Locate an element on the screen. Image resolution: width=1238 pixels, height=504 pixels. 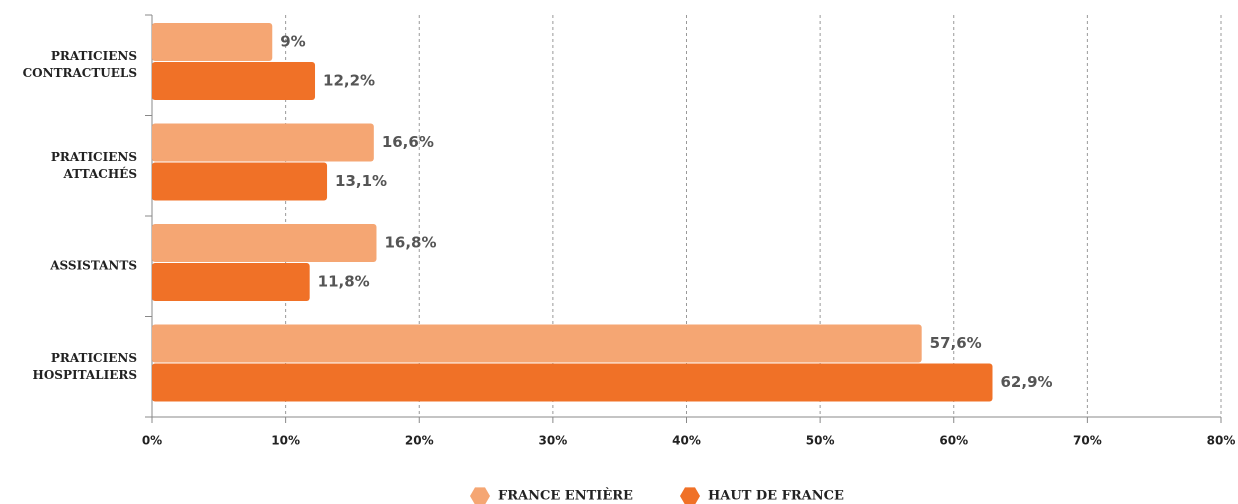
x-tick-label: 20% is located at coordinates (419, 441).